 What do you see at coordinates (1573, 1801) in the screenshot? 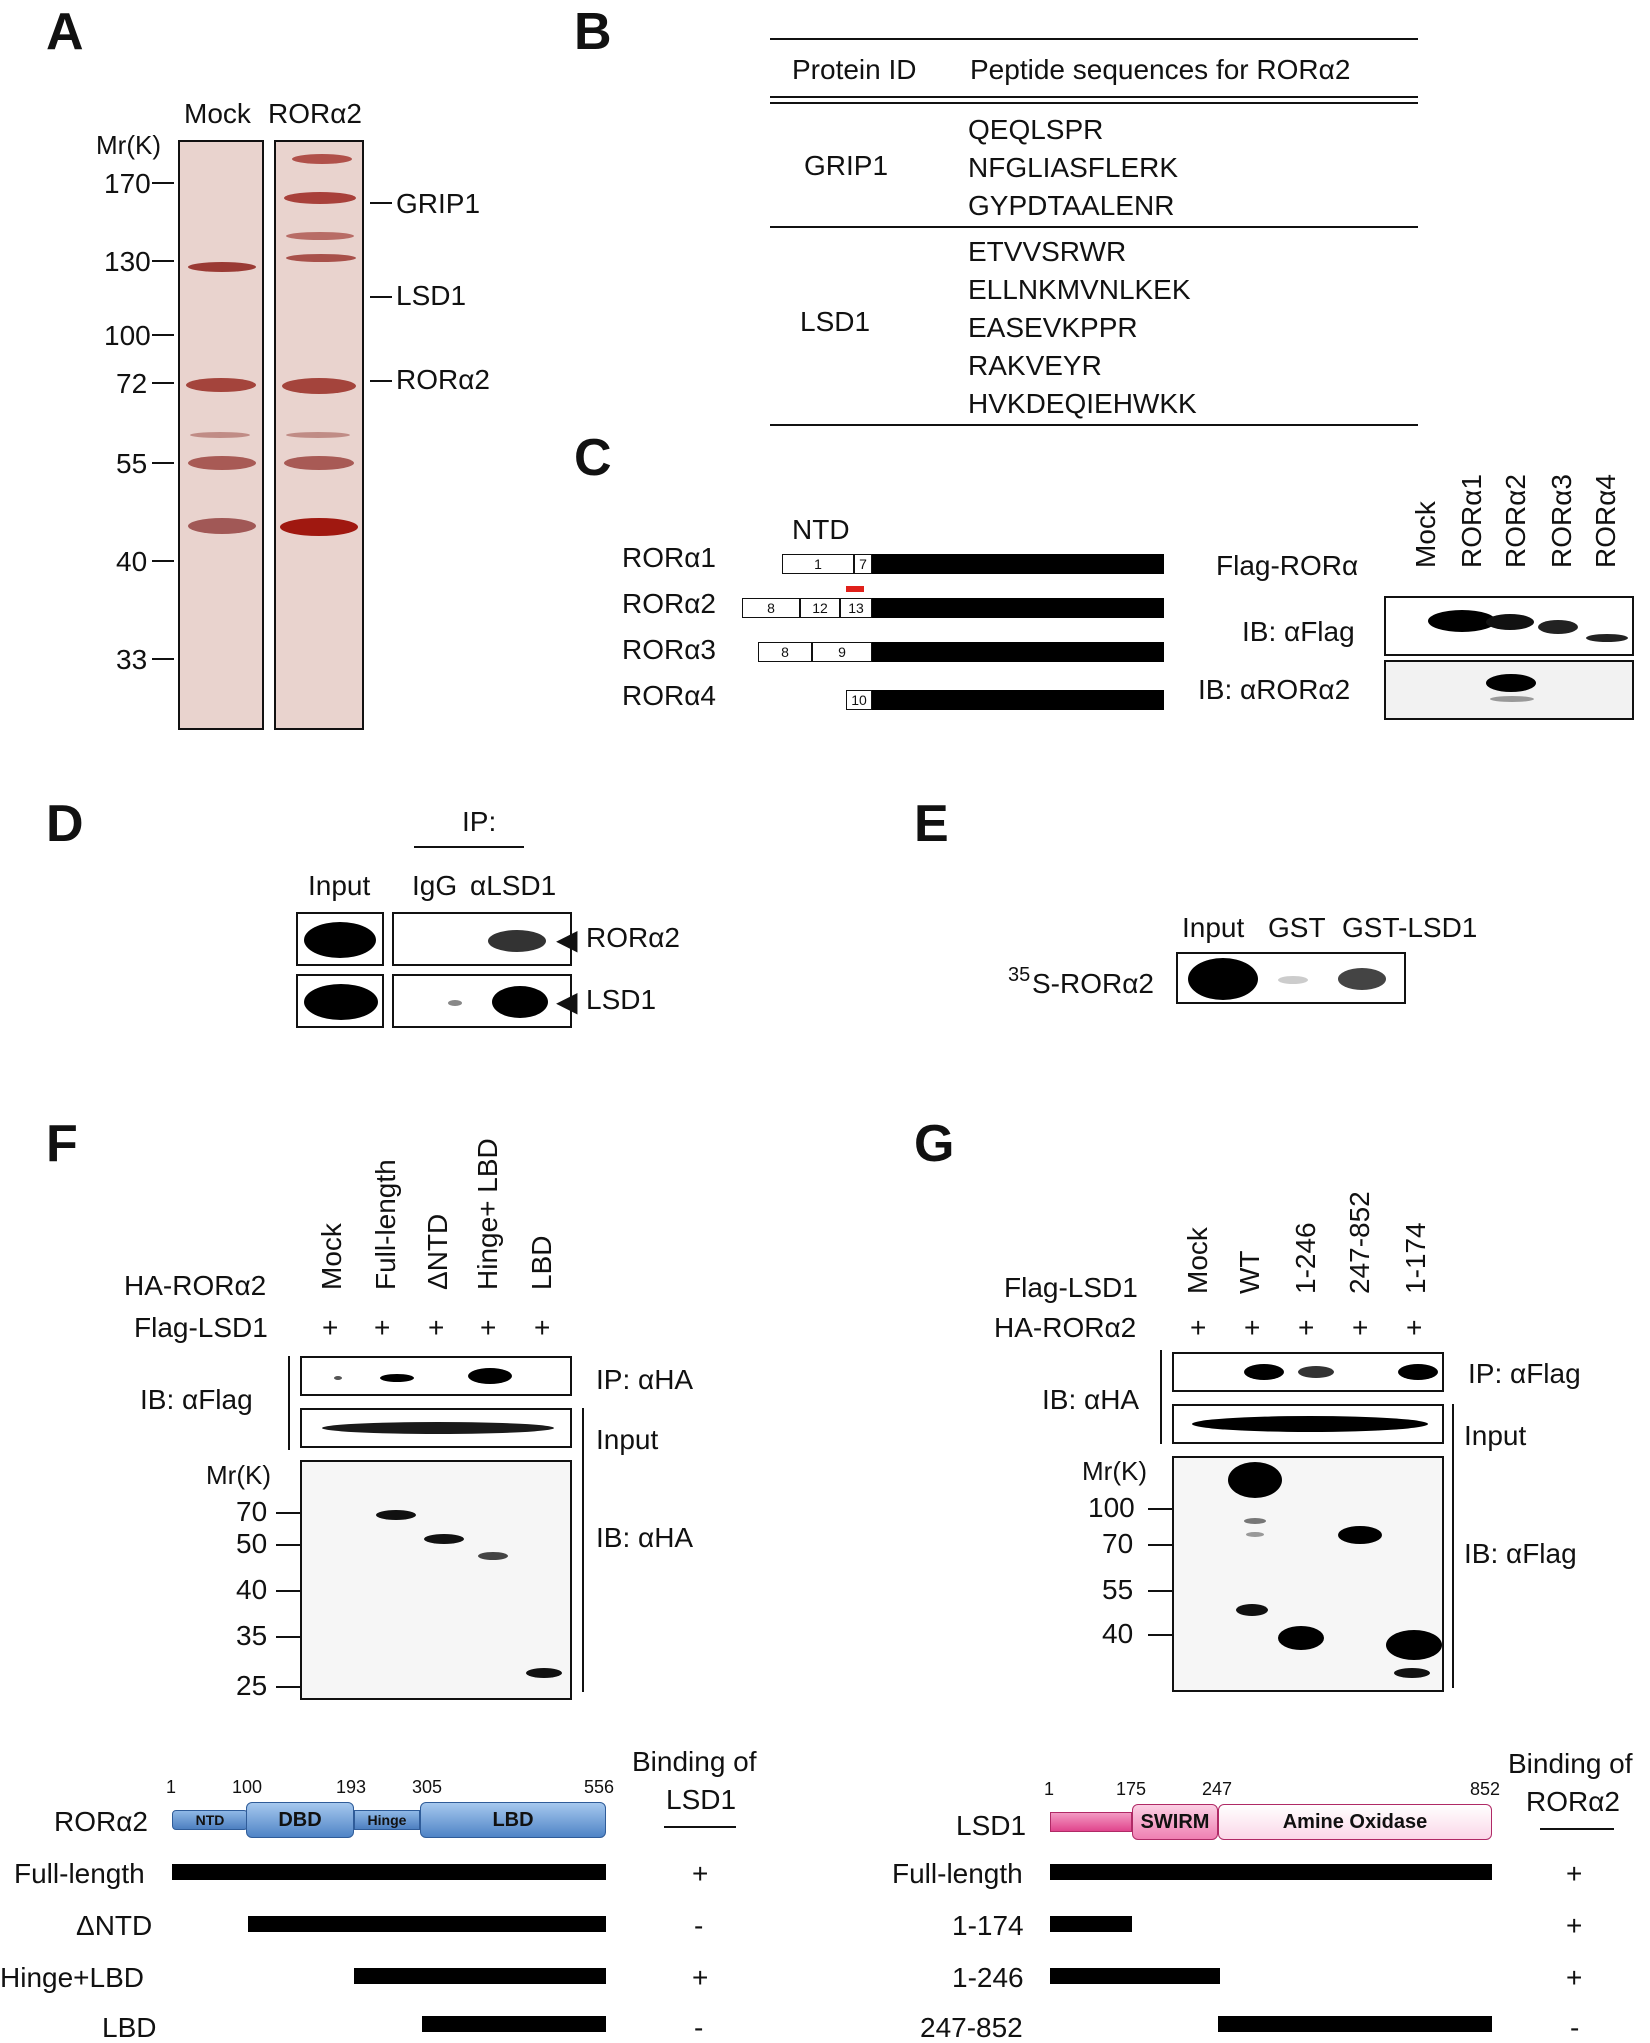
I see `binding-title: RORα2` at bounding box center [1573, 1801].